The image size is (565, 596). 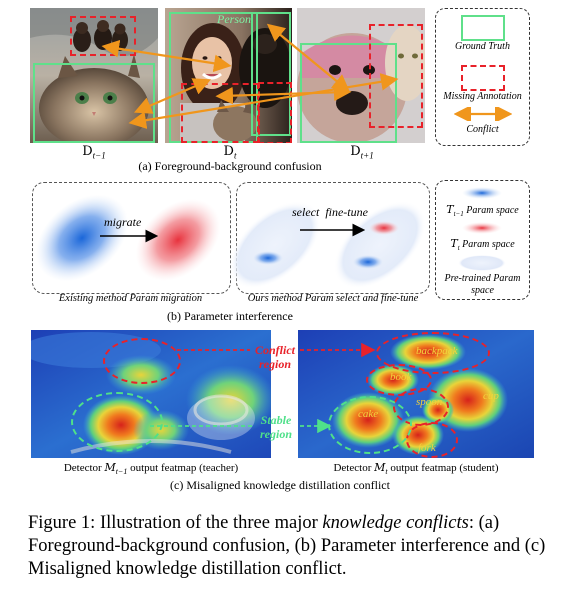 I want to click on conflict-region-left, so click(x=142, y=361).